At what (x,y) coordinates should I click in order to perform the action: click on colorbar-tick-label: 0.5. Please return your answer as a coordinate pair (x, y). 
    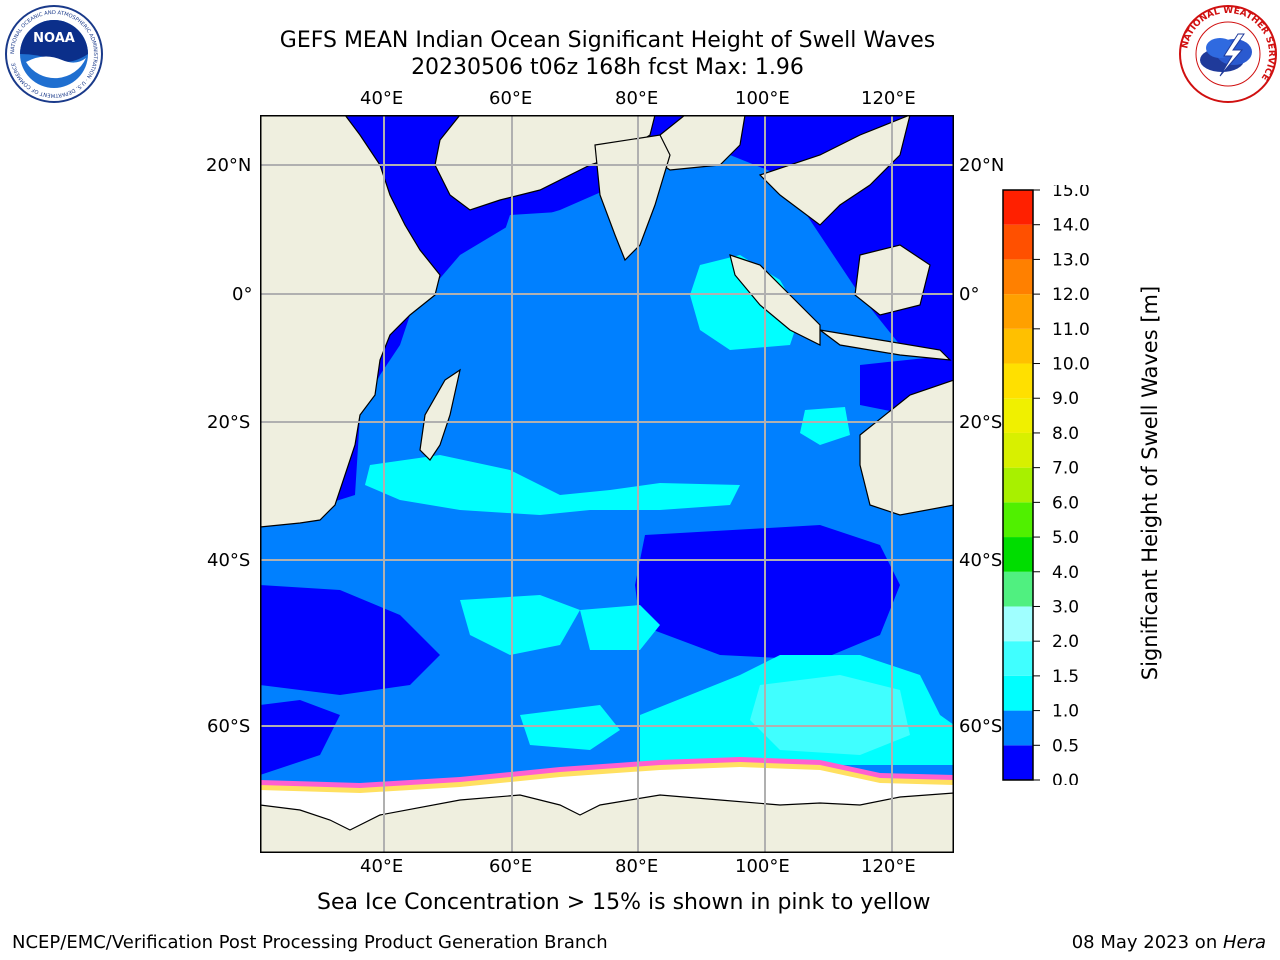
    Looking at the image, I should click on (1065, 746).